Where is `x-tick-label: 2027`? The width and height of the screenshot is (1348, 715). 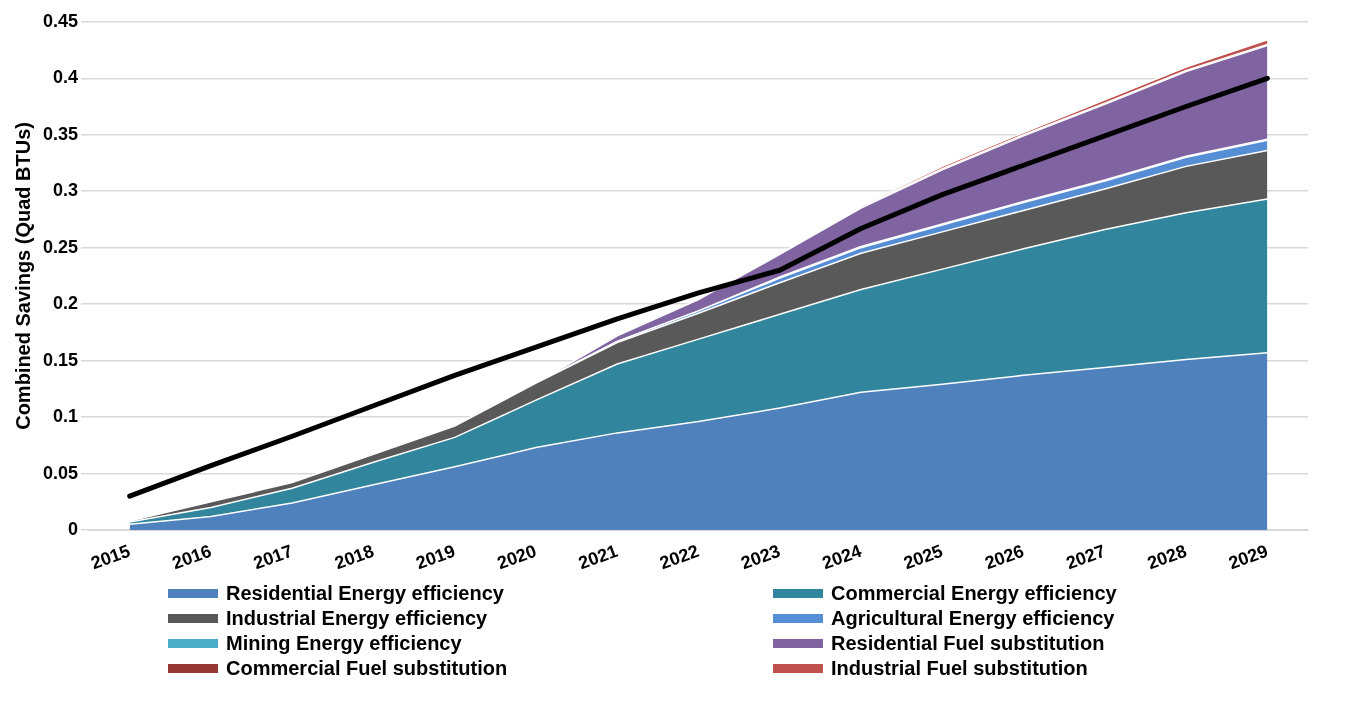
x-tick-label: 2027 is located at coordinates (1085, 557).